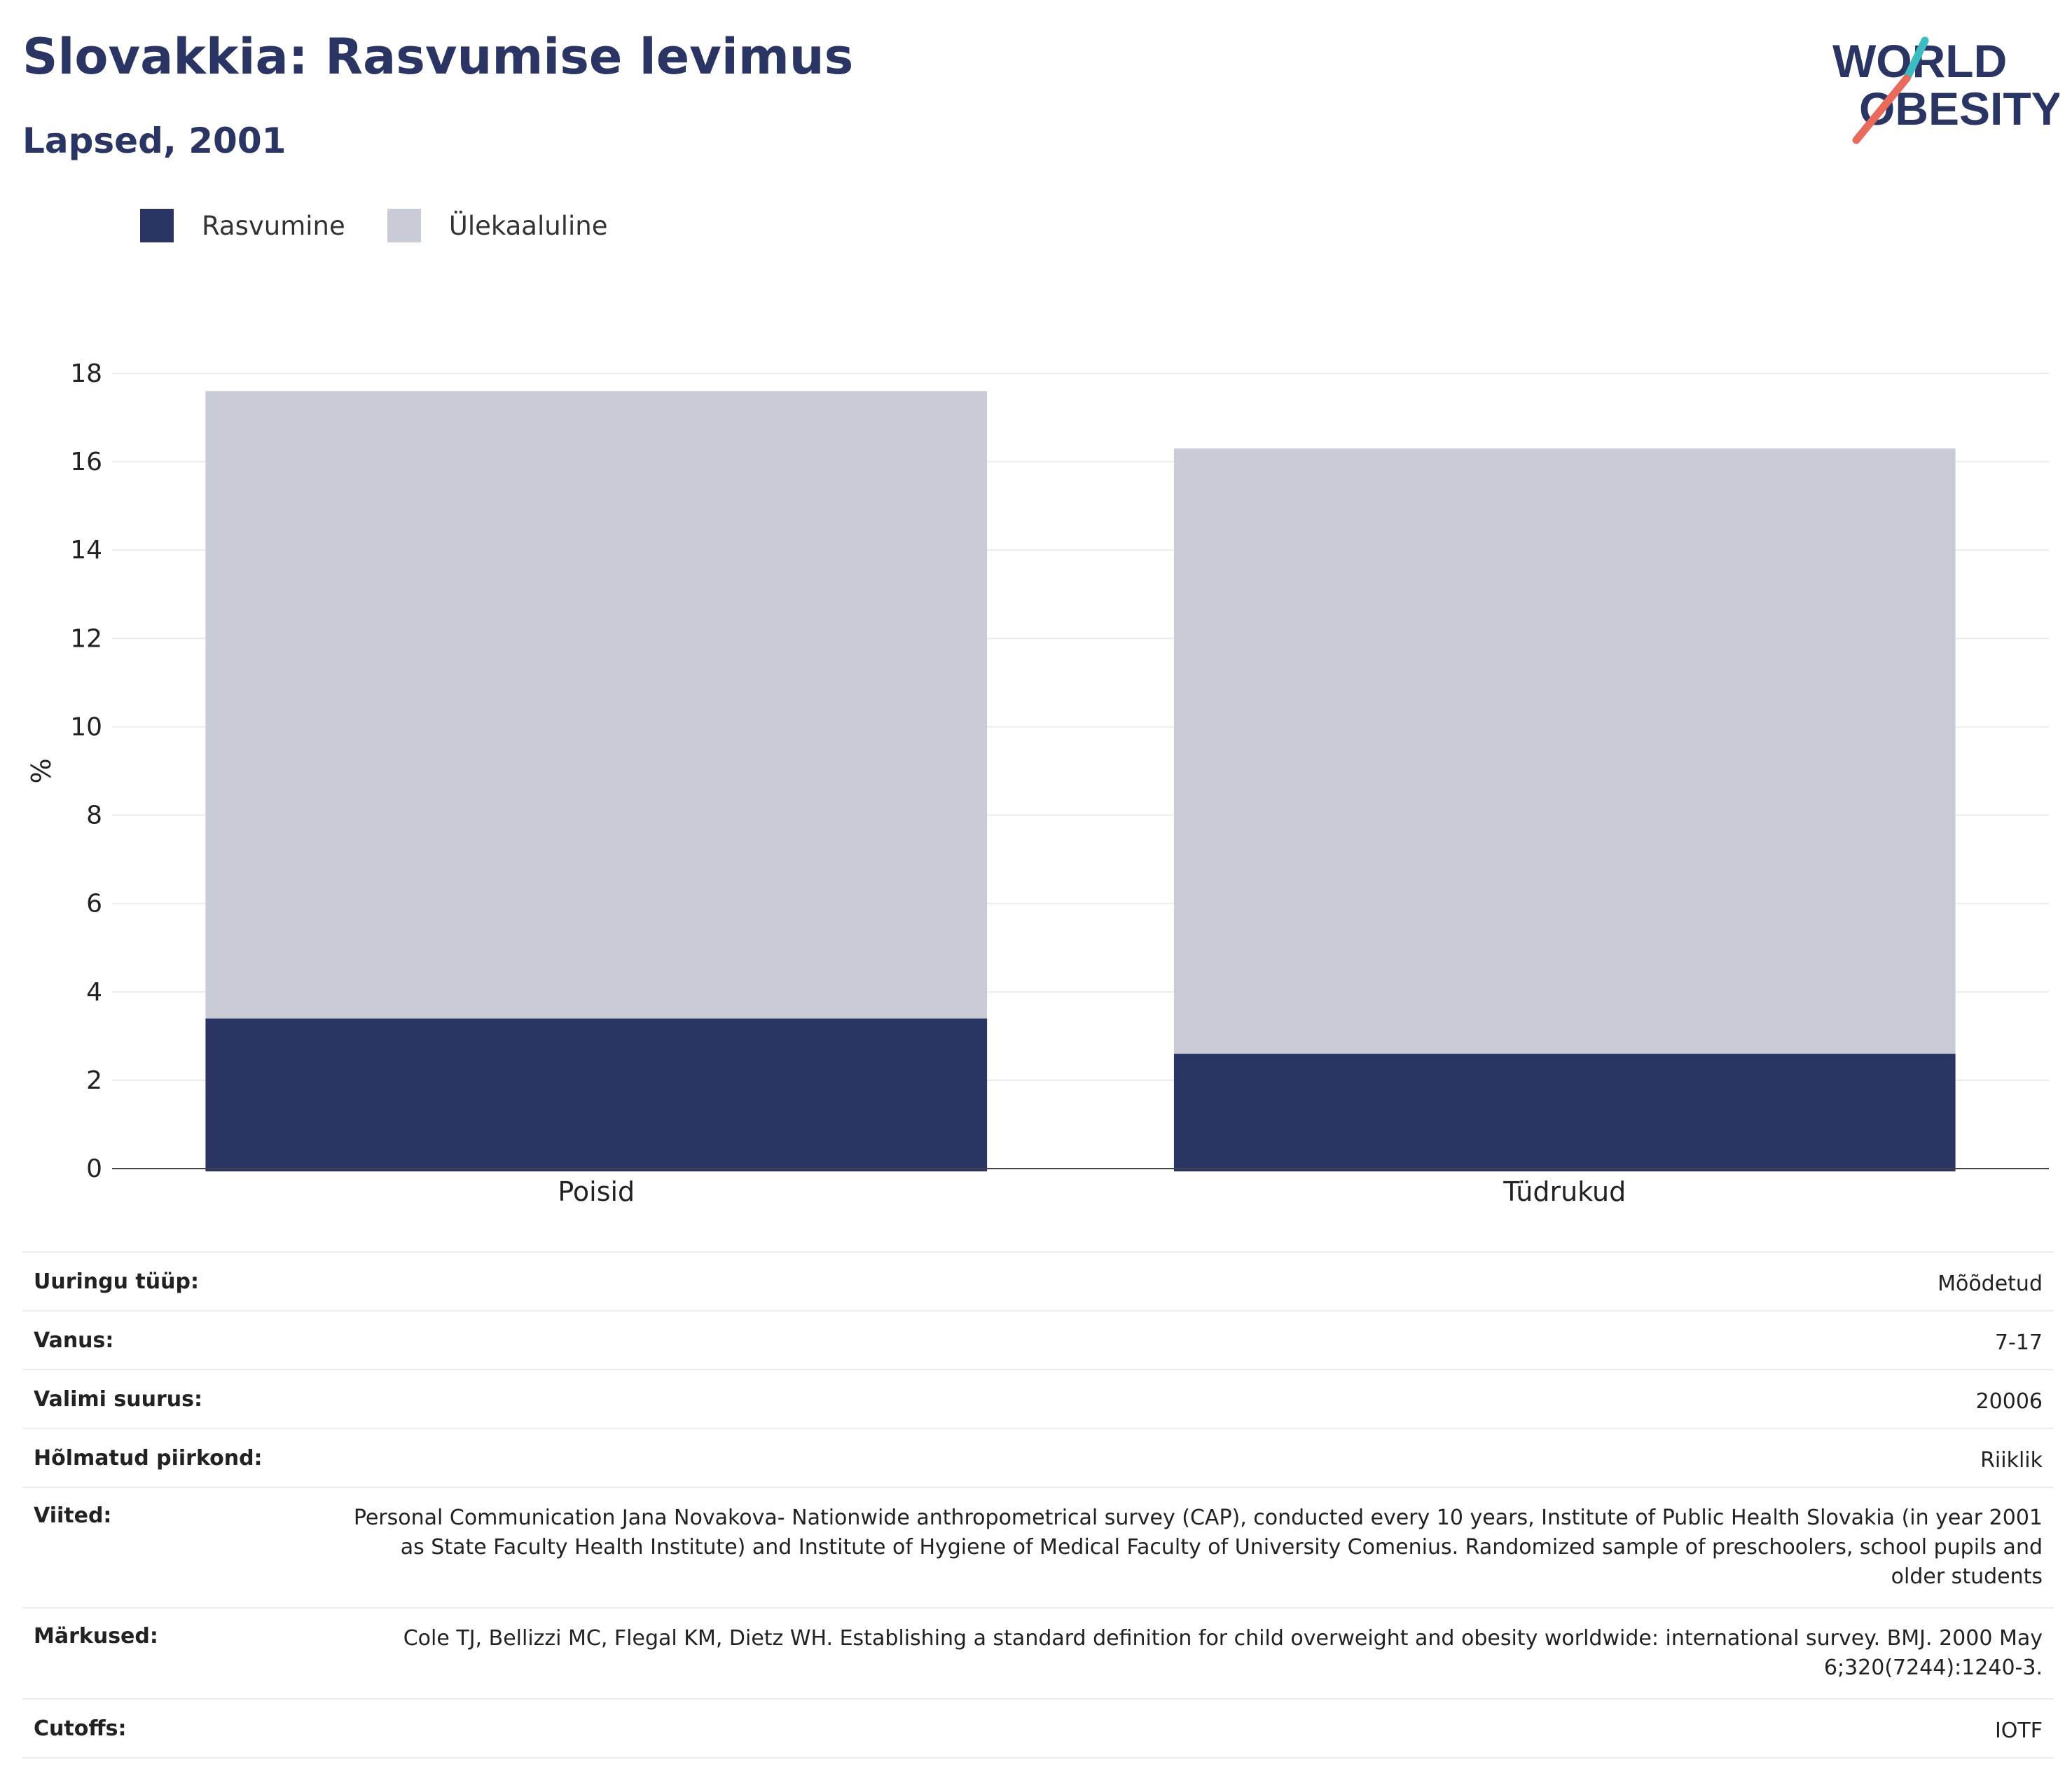  What do you see at coordinates (181, 1399) in the screenshot?
I see `info-key: Valimi suurus:` at bounding box center [181, 1399].